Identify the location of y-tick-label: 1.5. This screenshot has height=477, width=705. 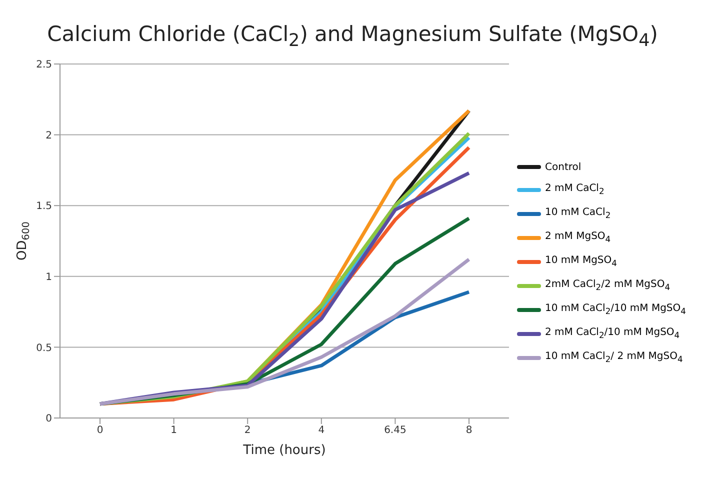
(44, 206).